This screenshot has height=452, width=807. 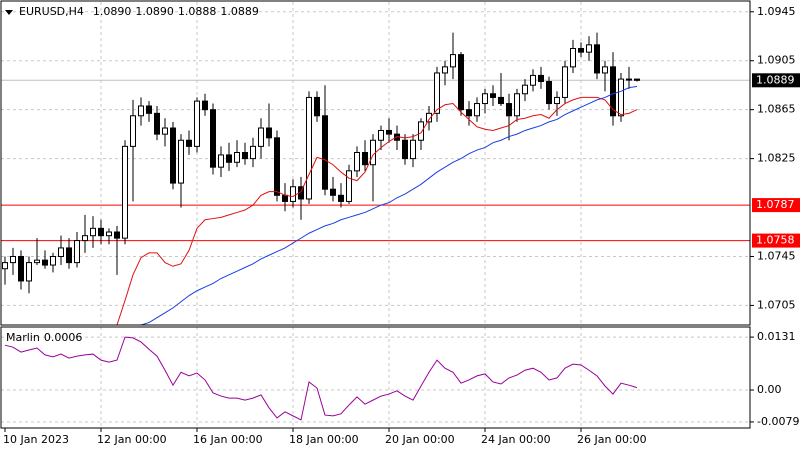 What do you see at coordinates (23, 337) in the screenshot?
I see `indicator-name: Marlin` at bounding box center [23, 337].